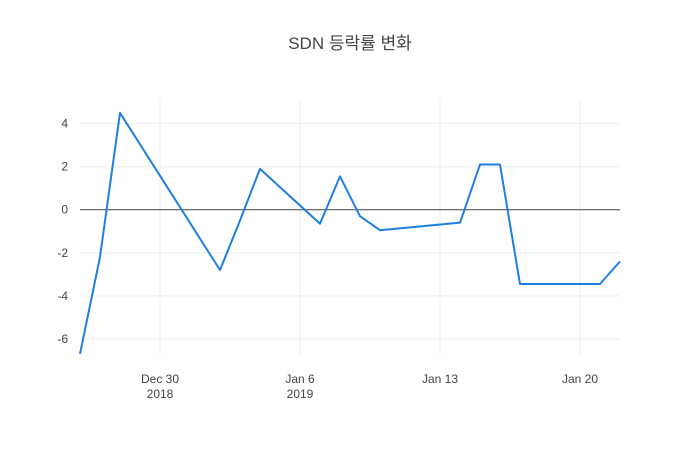 The height and width of the screenshot is (450, 700). I want to click on x-tick-label: Jan 20, so click(580, 379).